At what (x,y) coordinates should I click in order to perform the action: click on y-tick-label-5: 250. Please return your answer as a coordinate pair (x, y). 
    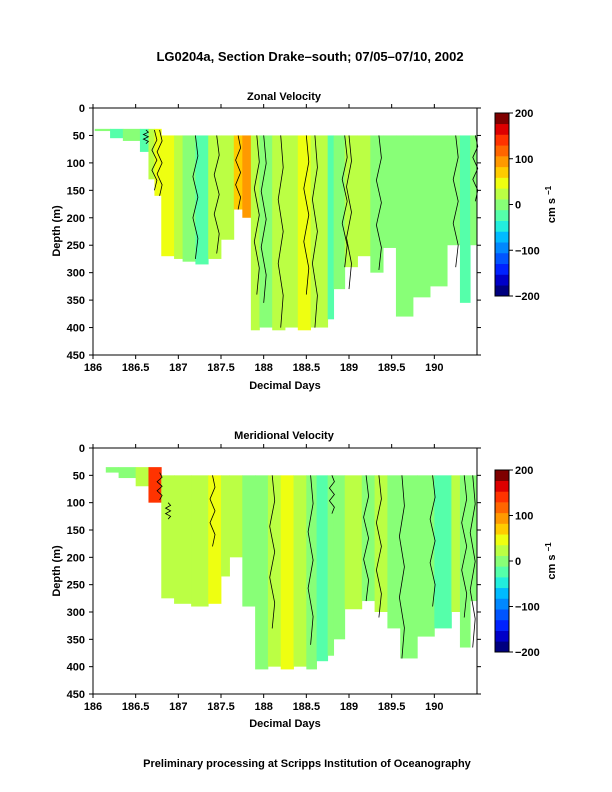
    Looking at the image, I should click on (76, 246).